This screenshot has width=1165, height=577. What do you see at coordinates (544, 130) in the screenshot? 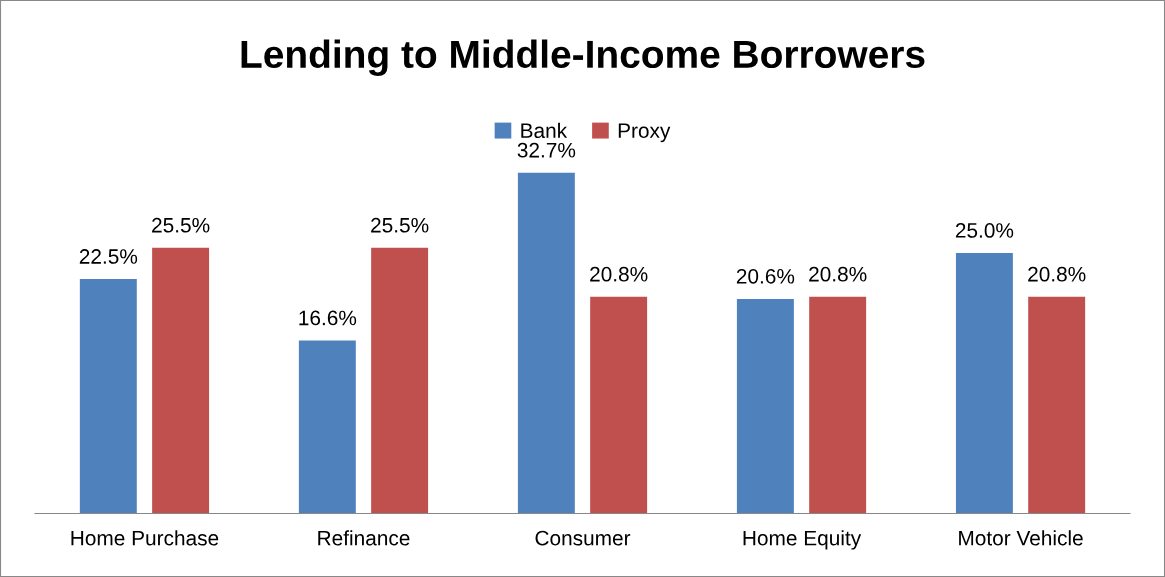
I see `legend-label: Bank` at bounding box center [544, 130].